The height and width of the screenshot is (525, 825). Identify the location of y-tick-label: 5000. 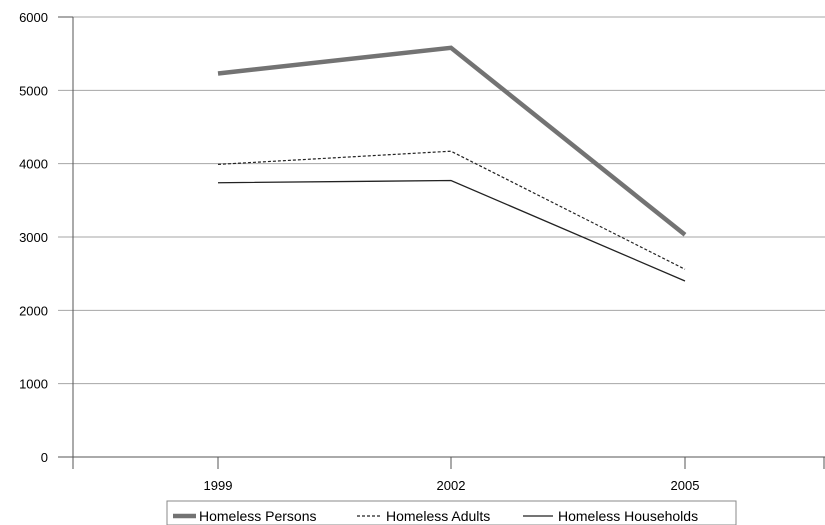
(33, 90).